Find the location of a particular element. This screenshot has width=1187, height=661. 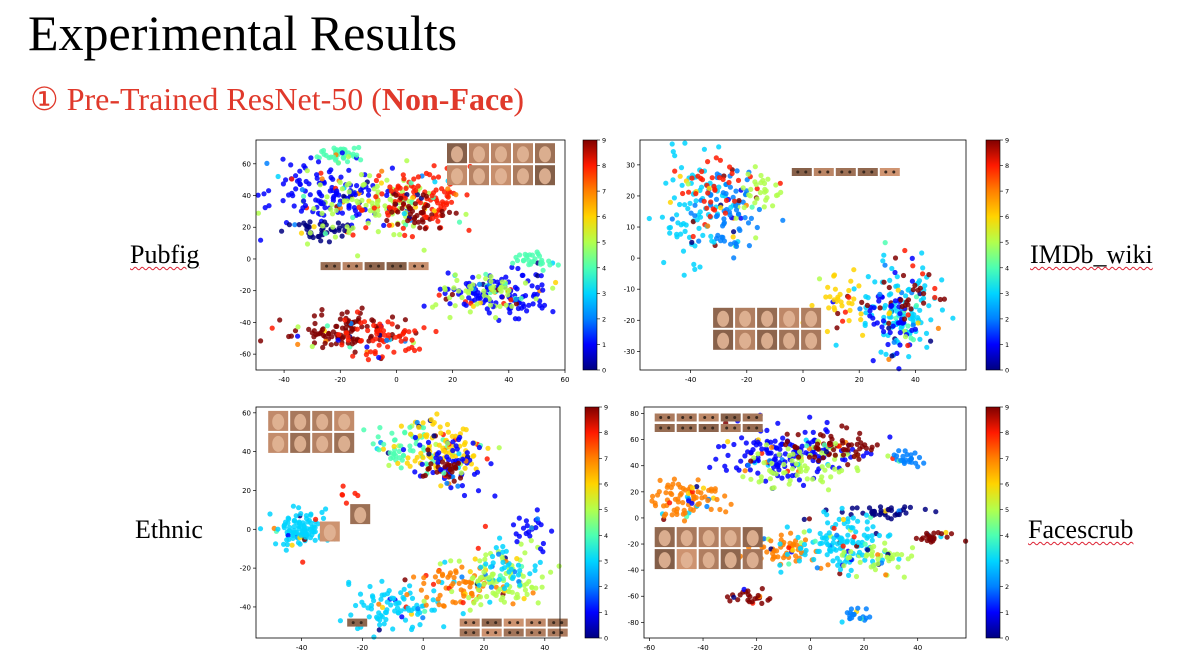

y-tick-label: 0 is located at coordinates (249, 530).